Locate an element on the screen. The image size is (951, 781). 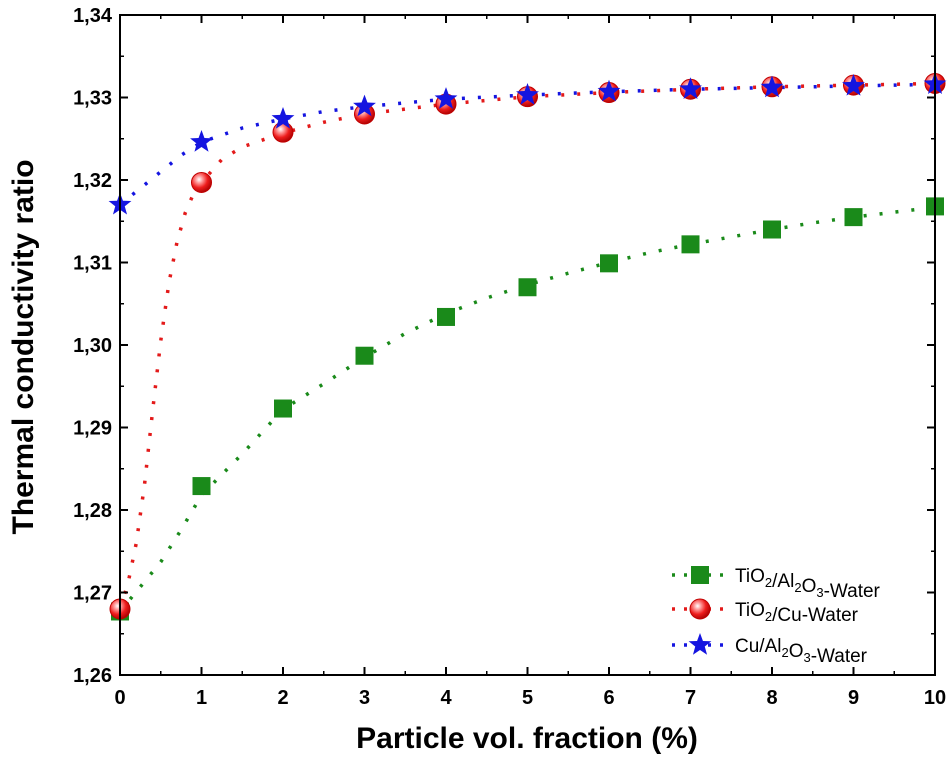
legend-label-1: TiO2/Al2O3-Water is located at coordinates (808, 584).